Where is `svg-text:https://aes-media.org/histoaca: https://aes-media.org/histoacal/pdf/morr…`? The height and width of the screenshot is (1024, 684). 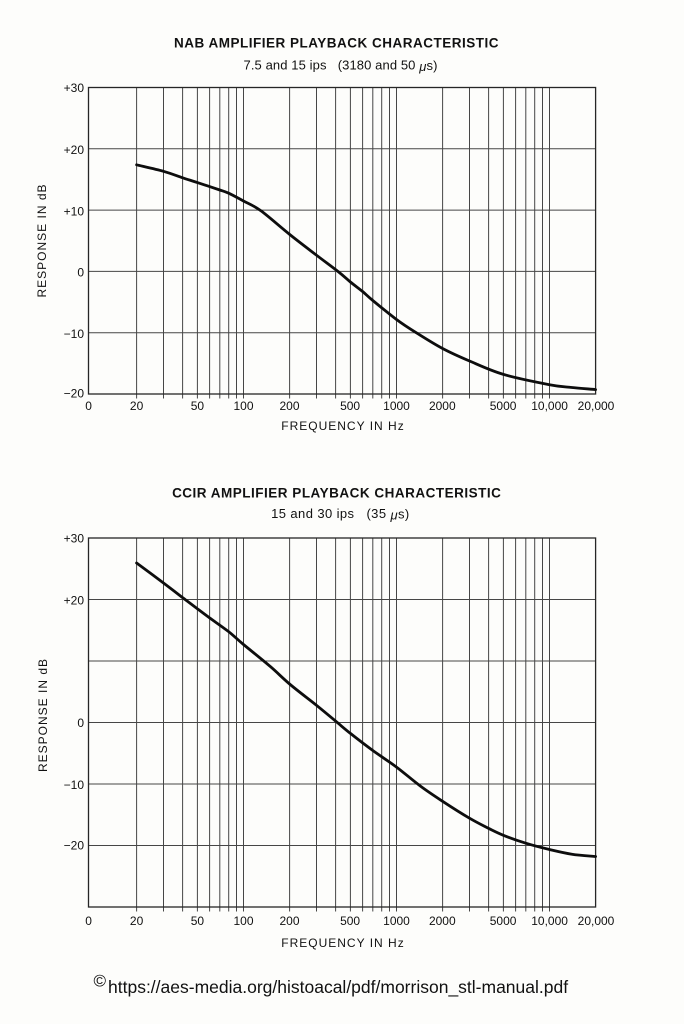
svg-text:https://aes-media.org/histoaca: https://aes-media.org/histoacal/pdf/morr… is located at coordinates (338, 987).